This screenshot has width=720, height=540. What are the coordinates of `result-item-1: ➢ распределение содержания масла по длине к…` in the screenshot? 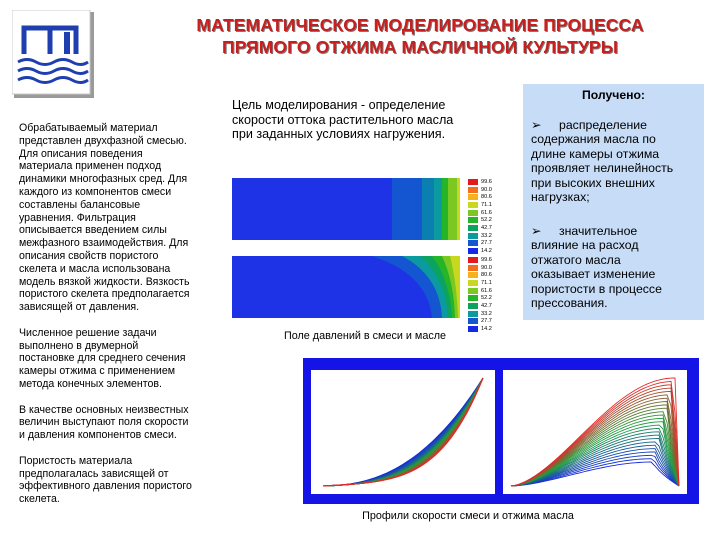 It's located at (602, 161).